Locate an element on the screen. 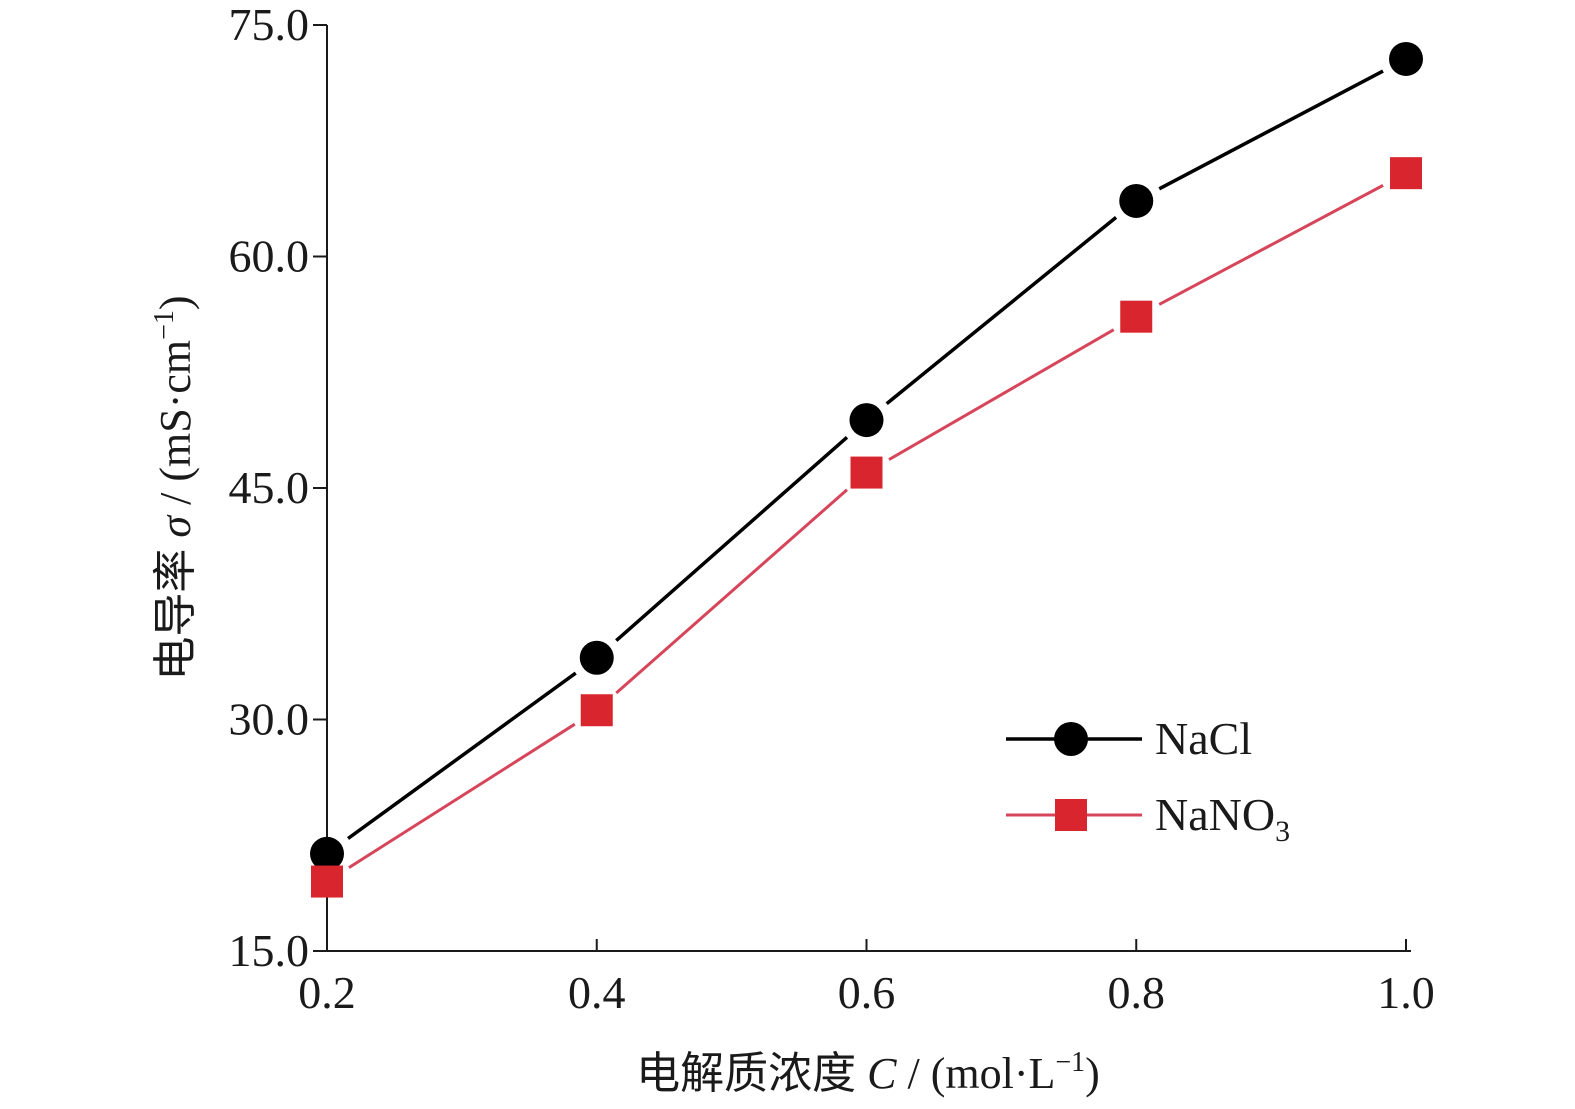 Image resolution: width=1575 pixels, height=1109 pixels. x-tick-label: 0.8 is located at coordinates (1137, 992).